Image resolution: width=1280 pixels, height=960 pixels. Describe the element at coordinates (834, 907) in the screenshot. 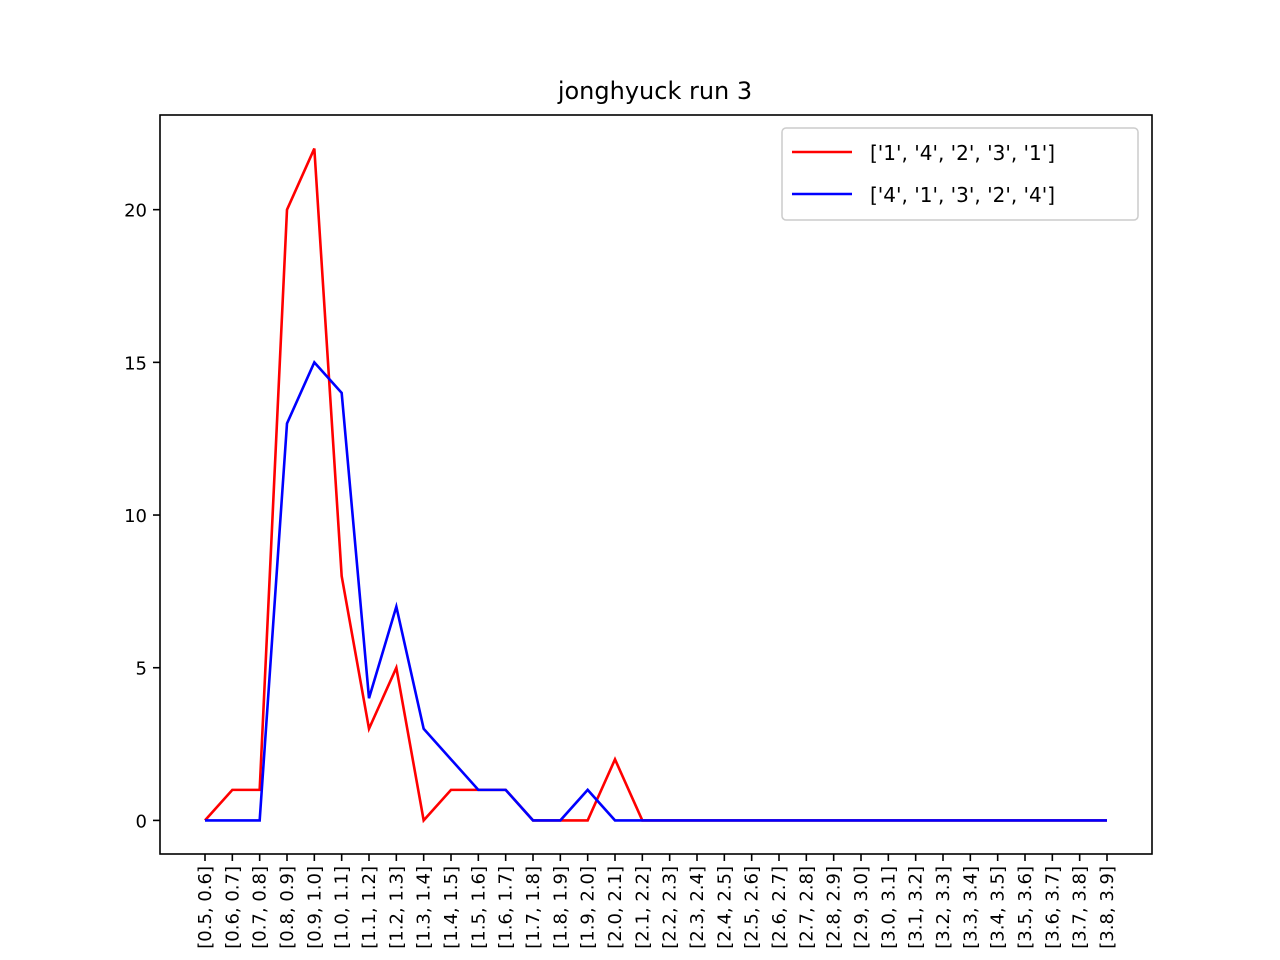

I see `x-tick-label: [2.8, 2.9]` at that location.